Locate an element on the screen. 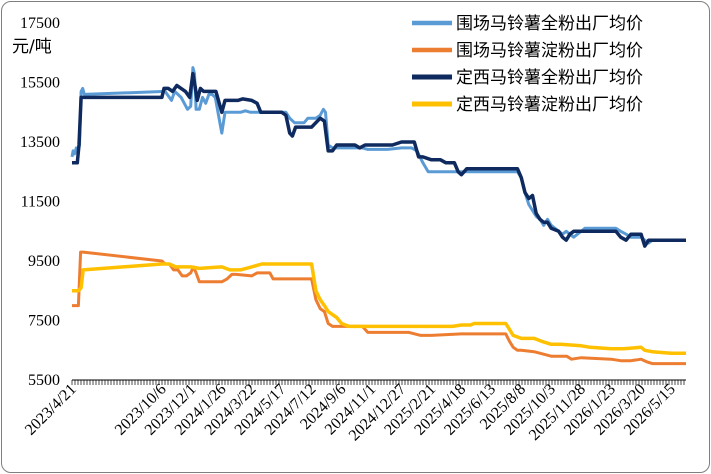  y-unit-label: 元/吨 is located at coordinates (32, 47).